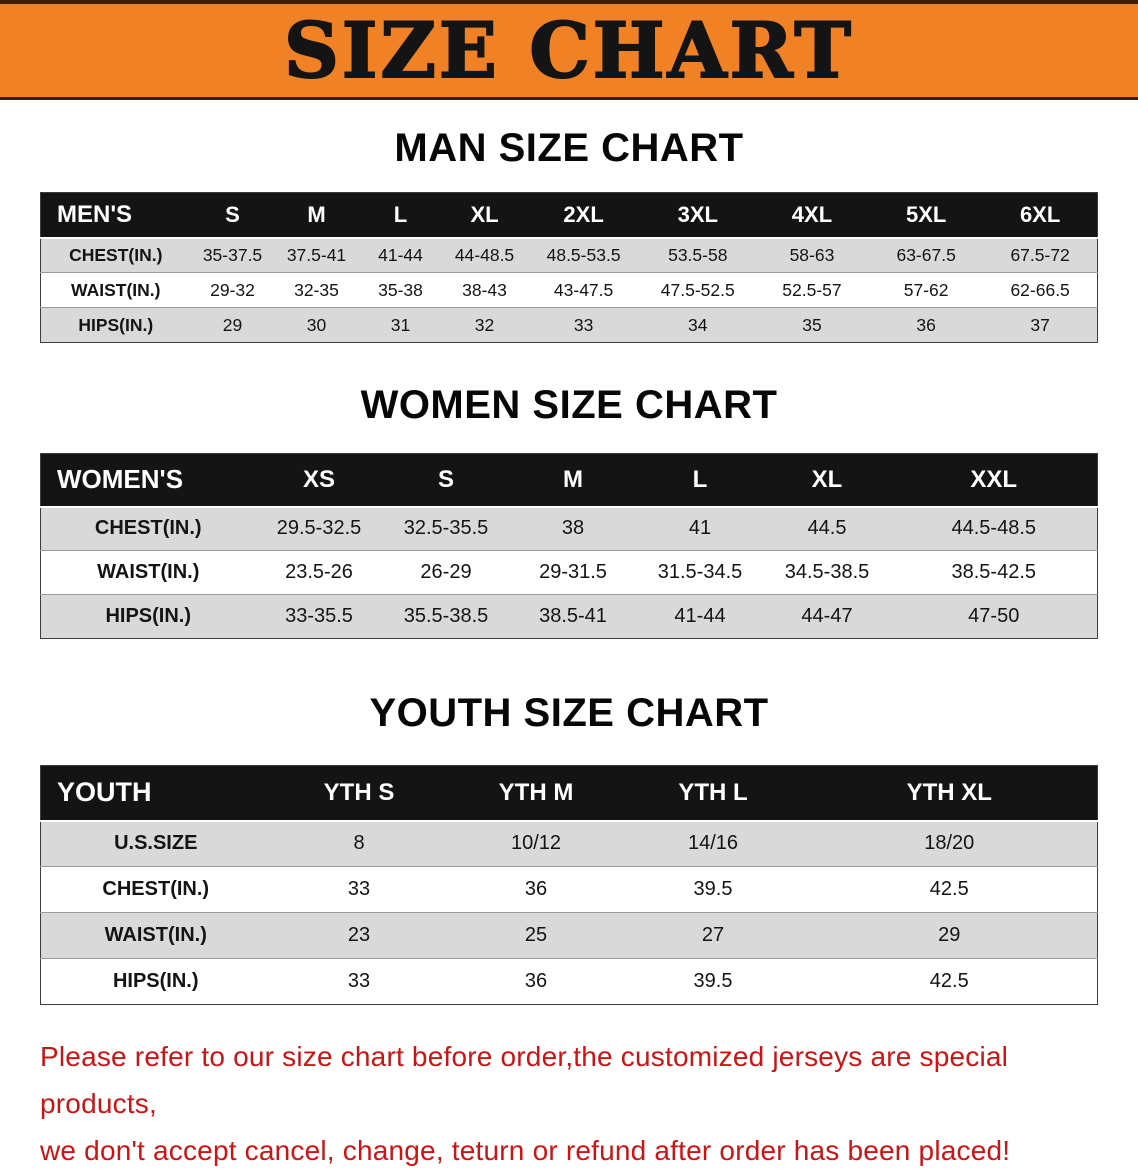  What do you see at coordinates (484, 325) in the screenshot?
I see `measurement-value: 32` at bounding box center [484, 325].